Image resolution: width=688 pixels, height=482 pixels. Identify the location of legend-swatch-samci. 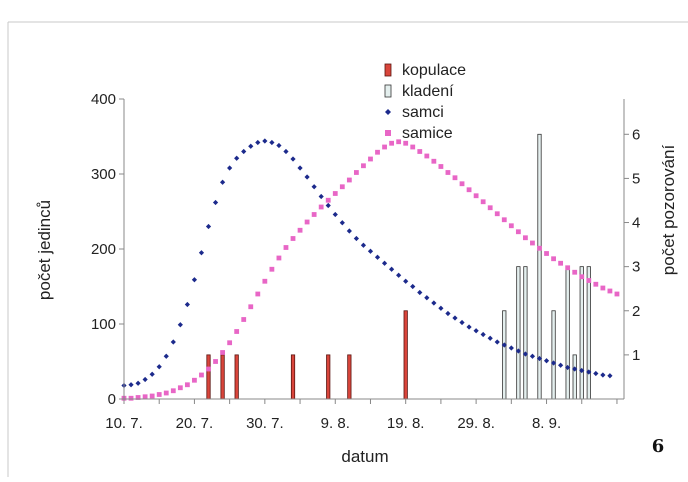
(388, 112).